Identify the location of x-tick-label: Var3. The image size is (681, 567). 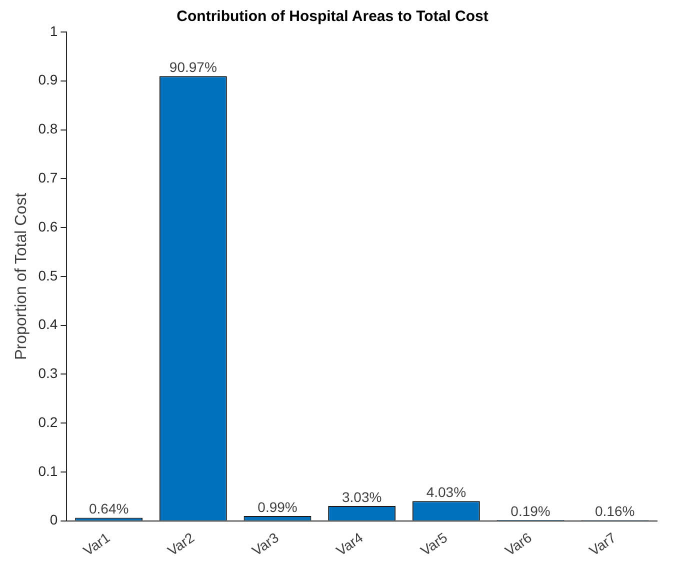
(265, 544).